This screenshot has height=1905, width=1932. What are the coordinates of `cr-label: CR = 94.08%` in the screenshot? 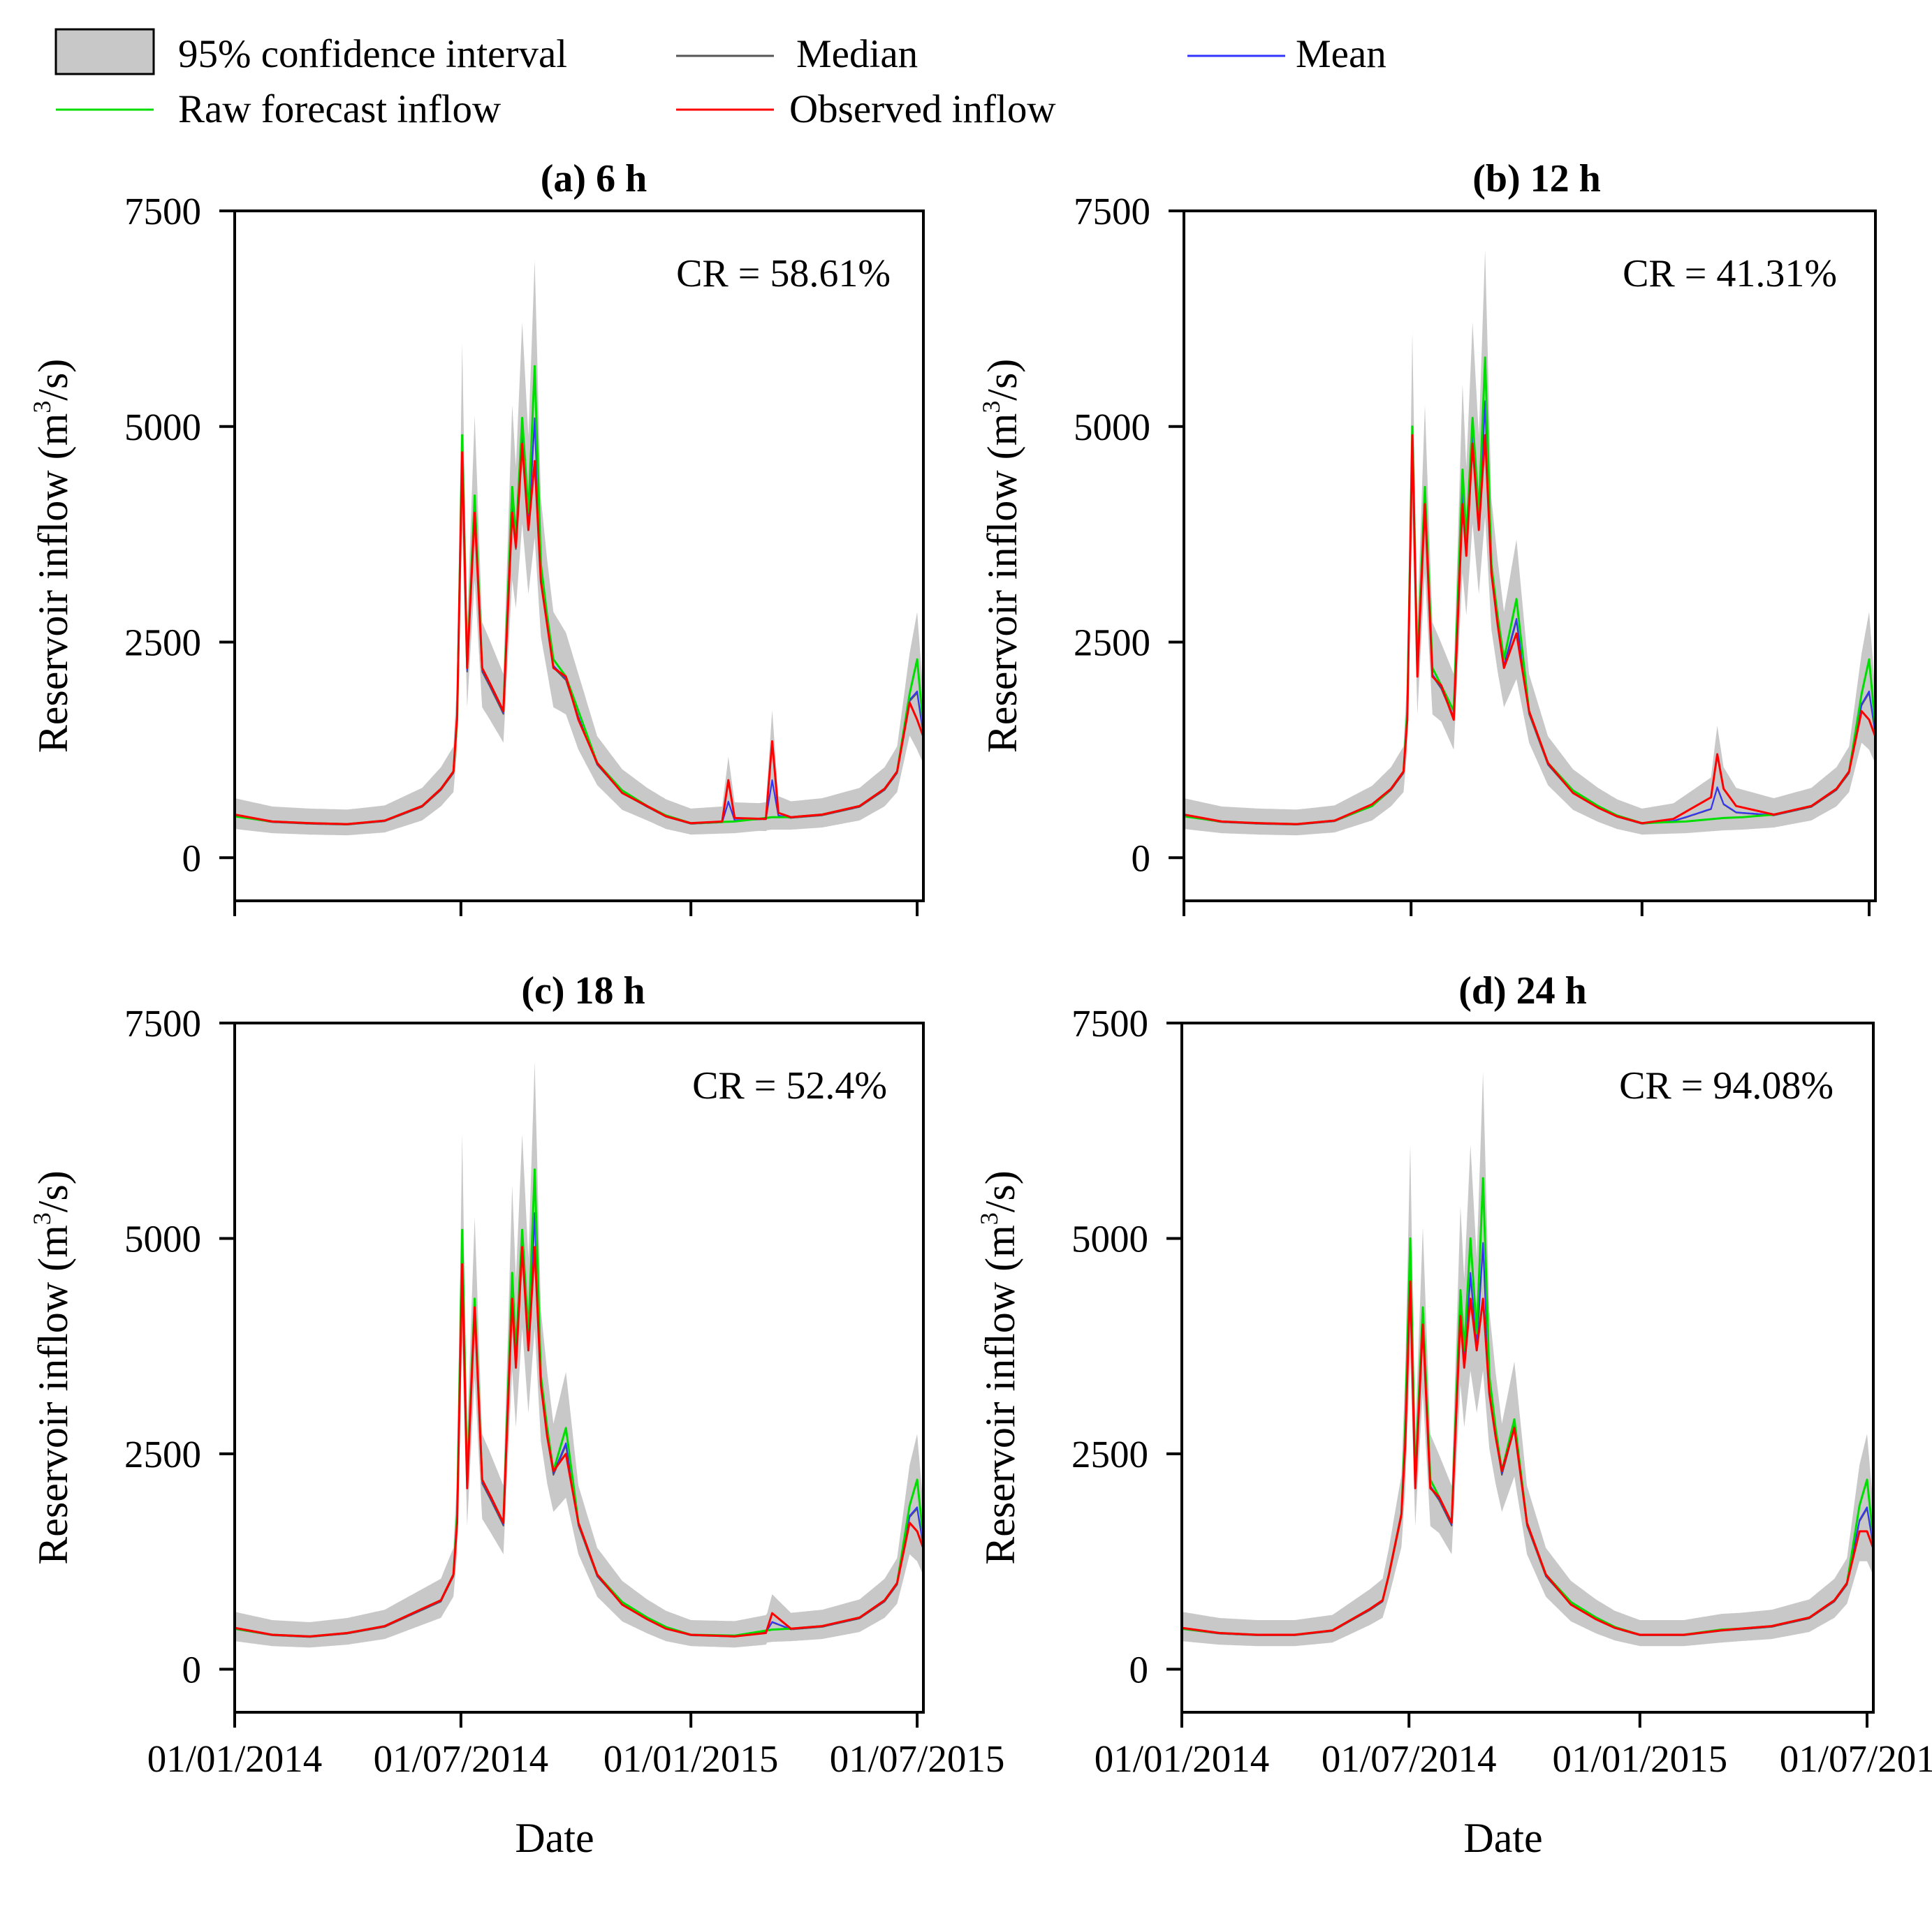 It's located at (1726, 1086).